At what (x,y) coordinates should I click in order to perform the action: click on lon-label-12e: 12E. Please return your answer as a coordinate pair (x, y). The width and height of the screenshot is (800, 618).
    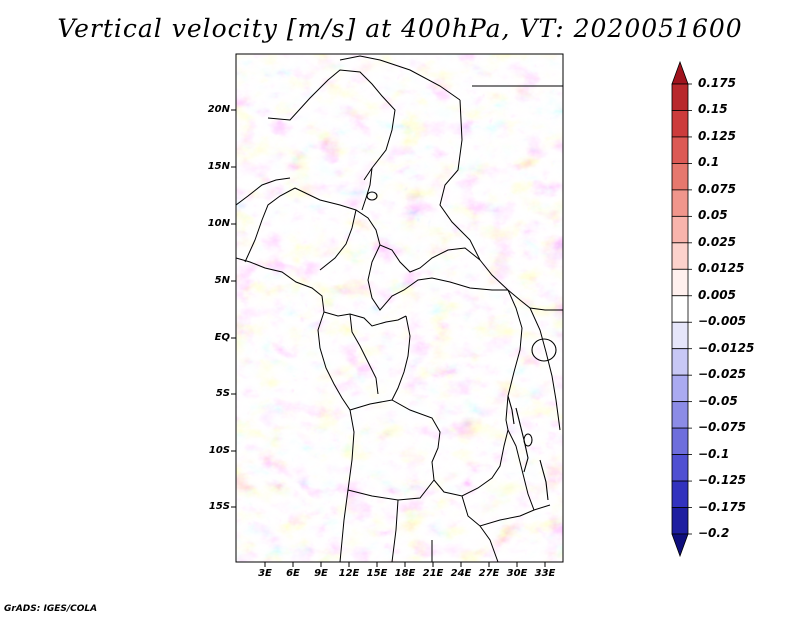
    Looking at the image, I should click on (349, 573).